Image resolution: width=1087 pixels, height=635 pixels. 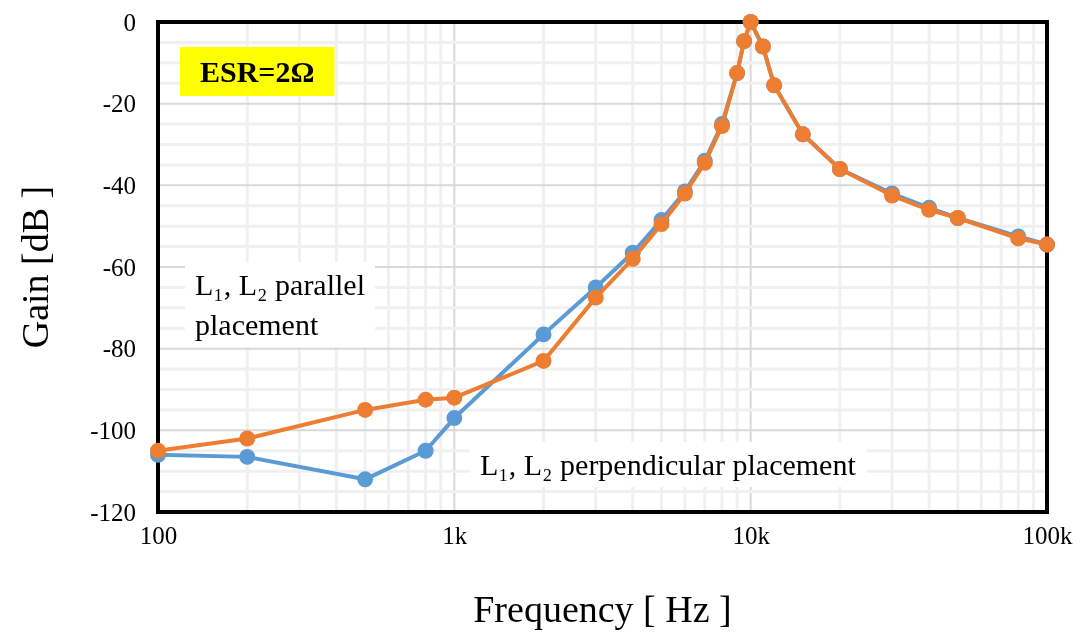 What do you see at coordinates (129, 22) in the screenshot?
I see `y-tick-label: 0` at bounding box center [129, 22].